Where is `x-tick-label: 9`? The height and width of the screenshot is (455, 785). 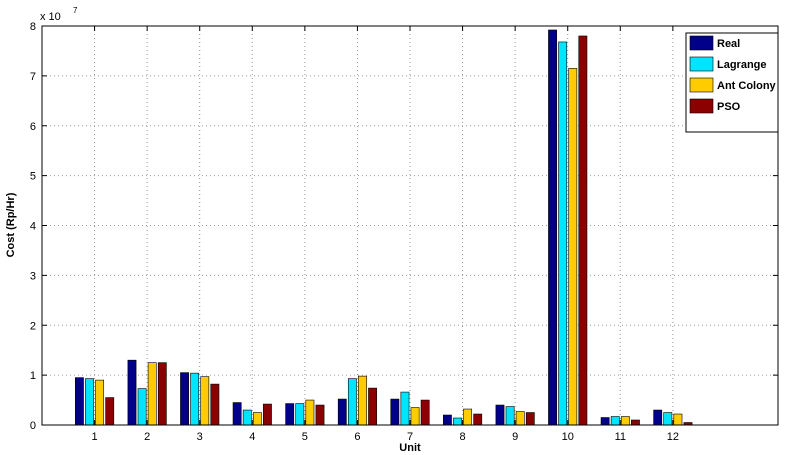
x-tick-label: 9 is located at coordinates (515, 437).